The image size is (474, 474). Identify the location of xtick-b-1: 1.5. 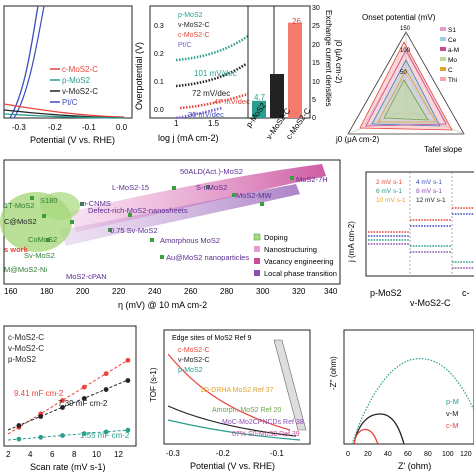
(214, 123).